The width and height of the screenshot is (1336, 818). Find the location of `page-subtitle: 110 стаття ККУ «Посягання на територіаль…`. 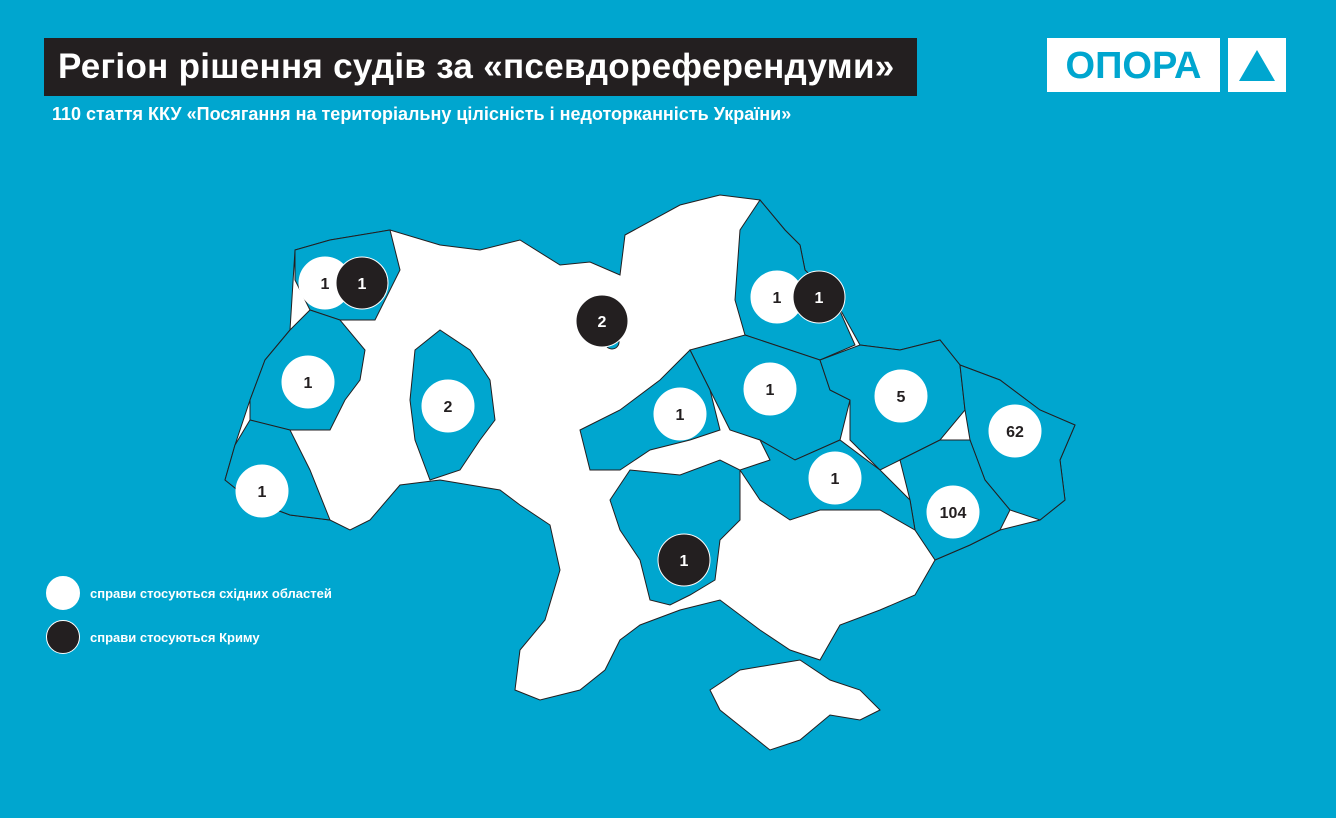

page-subtitle: 110 стаття ККУ «Посягання на територіаль… is located at coordinates (422, 114).